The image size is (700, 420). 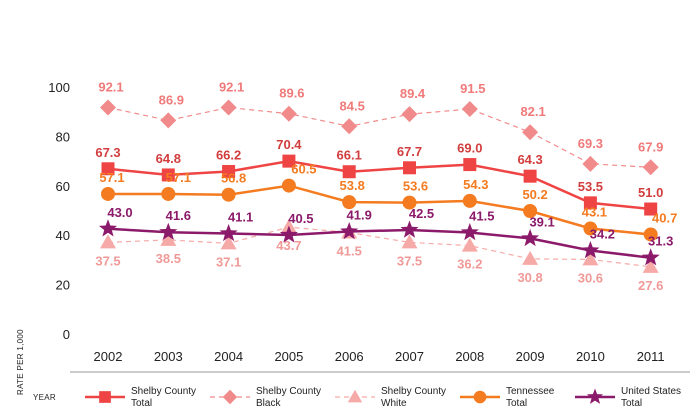 What do you see at coordinates (529, 277) in the screenshot?
I see `data-label: 30.8` at bounding box center [529, 277].